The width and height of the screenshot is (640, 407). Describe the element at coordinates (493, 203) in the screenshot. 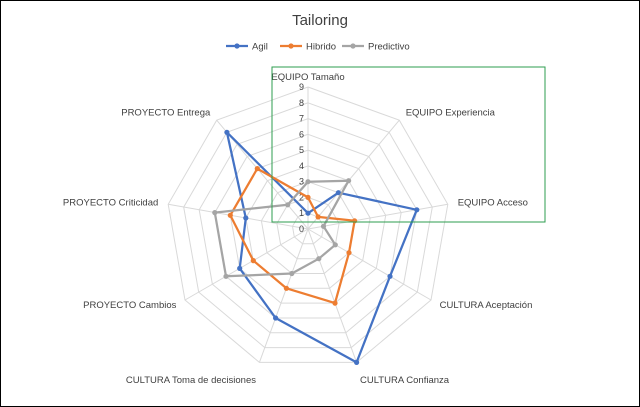

I see `axis-label: EQUIPO Acceso` at that location.